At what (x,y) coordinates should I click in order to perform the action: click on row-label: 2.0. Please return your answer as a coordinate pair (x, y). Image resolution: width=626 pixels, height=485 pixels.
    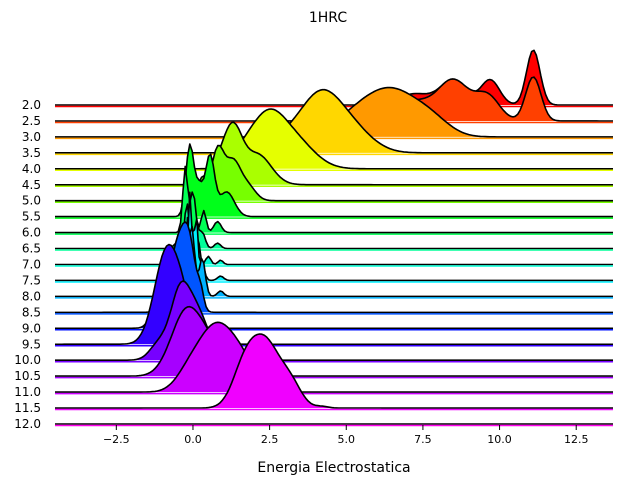
    Looking at the image, I should click on (31, 105).